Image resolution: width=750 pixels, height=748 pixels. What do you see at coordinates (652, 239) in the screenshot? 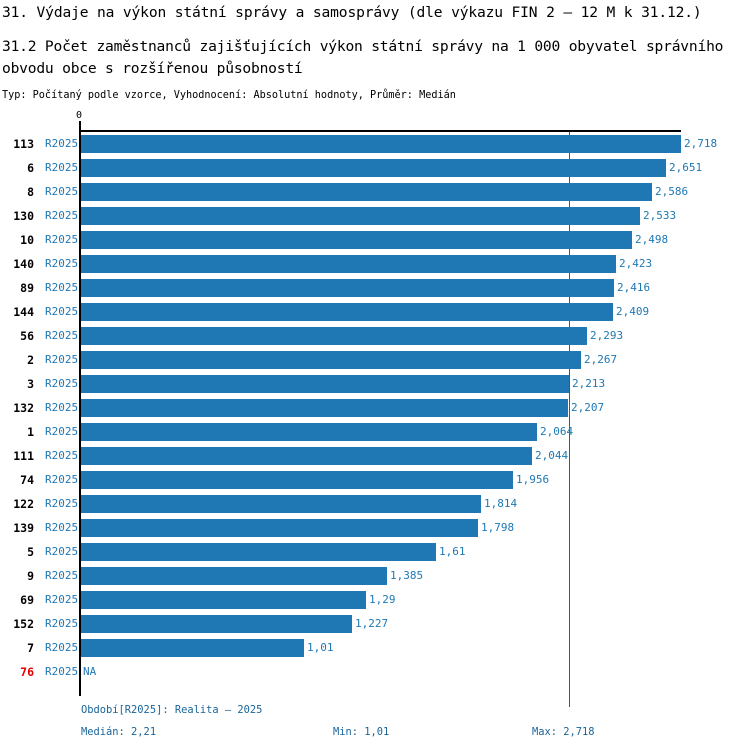
I see `bar-value-label: 2,498` at bounding box center [652, 239].